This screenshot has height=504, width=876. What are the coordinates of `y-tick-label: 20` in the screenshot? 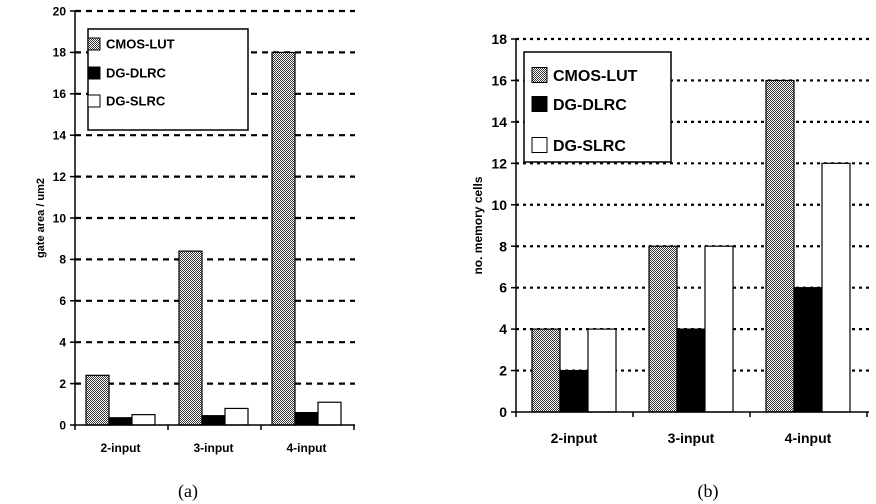 It's located at (60, 11).